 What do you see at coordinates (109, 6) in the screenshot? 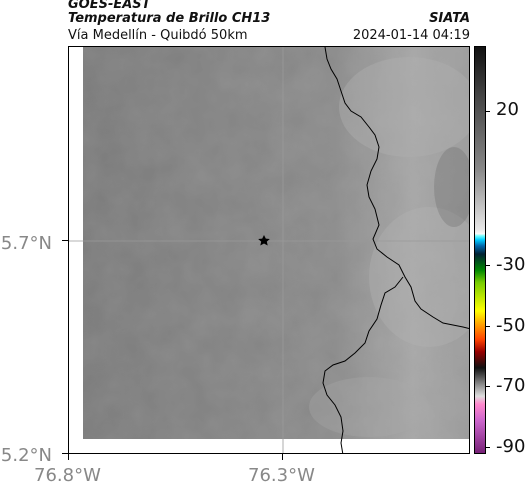
I see `satellite-title: GOES-EAST` at bounding box center [109, 6].